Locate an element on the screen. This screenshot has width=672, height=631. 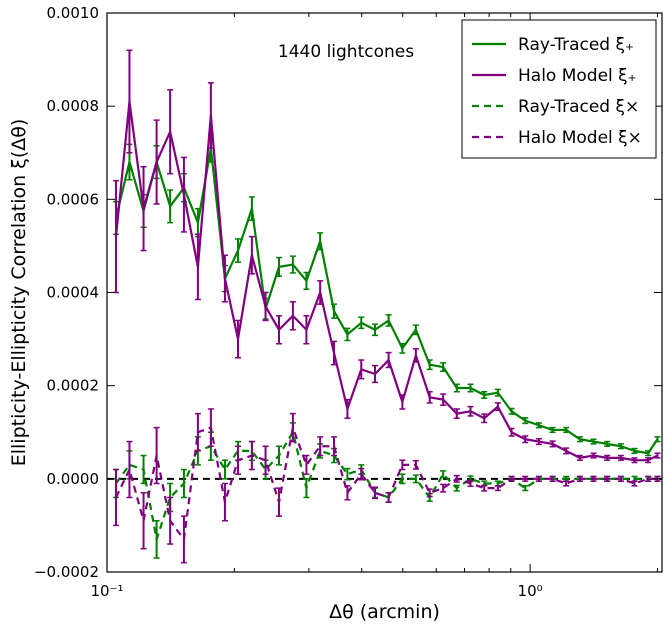
y-tick-label: 0.0002 is located at coordinates (73, 386).